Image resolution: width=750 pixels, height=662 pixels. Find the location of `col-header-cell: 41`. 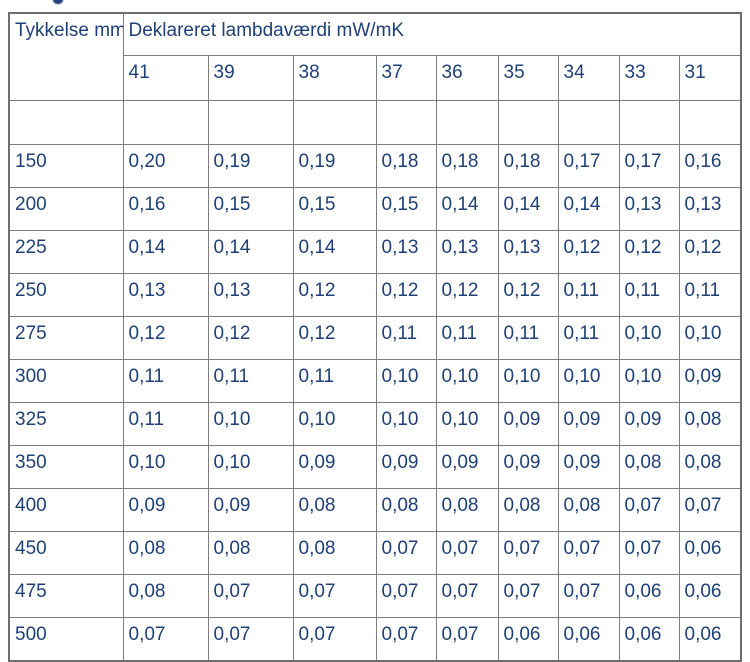

col-header-cell: 41 is located at coordinates (165, 78).